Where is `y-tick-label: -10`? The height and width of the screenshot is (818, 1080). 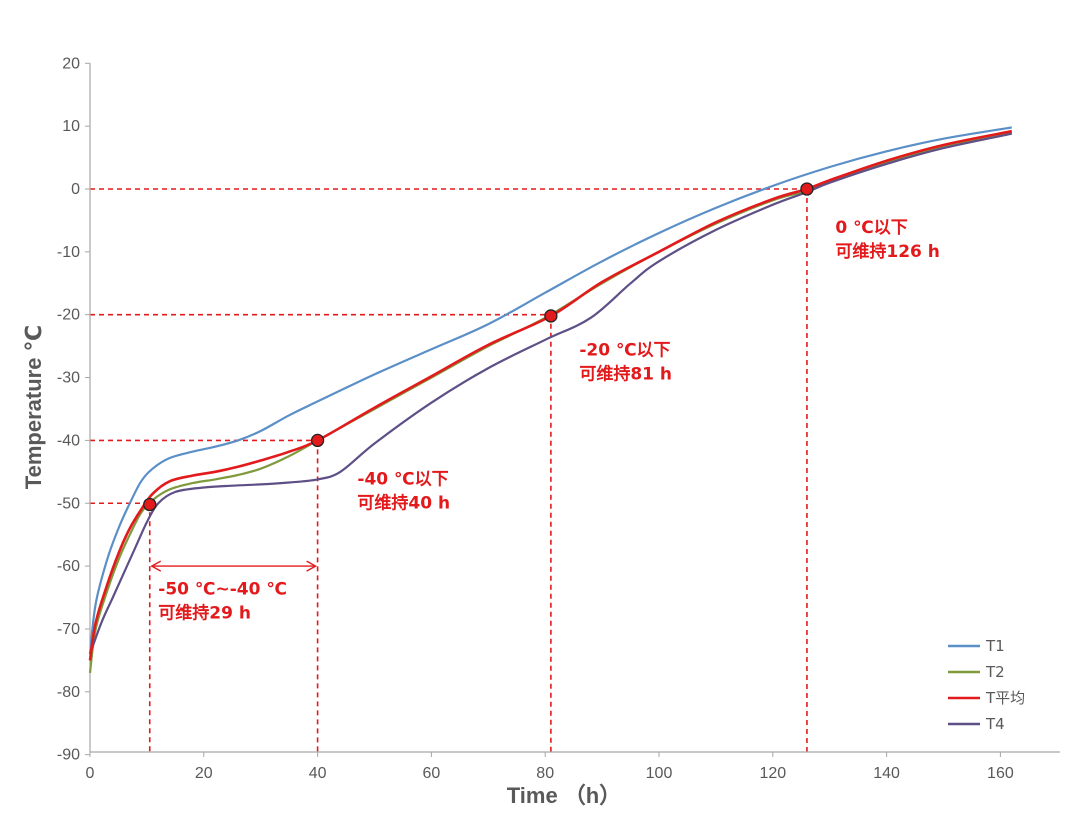 y-tick-label: -10 is located at coordinates (68, 252).